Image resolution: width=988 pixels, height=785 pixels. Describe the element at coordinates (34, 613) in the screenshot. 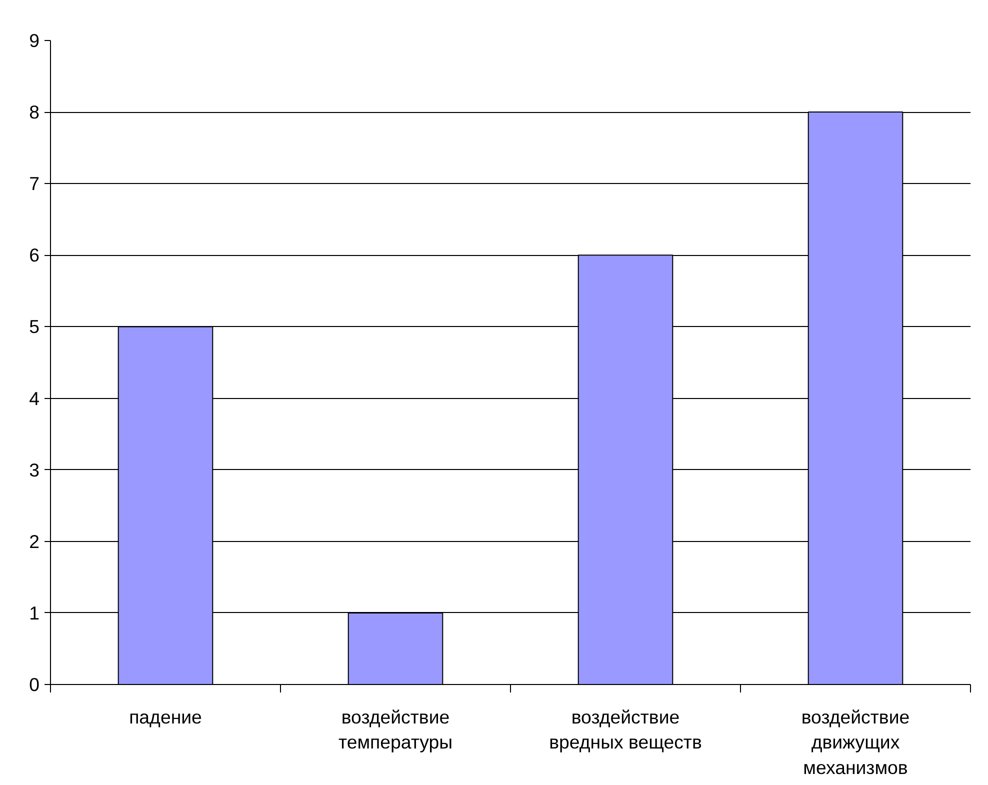

I see `y-tick-label: 1` at that location.